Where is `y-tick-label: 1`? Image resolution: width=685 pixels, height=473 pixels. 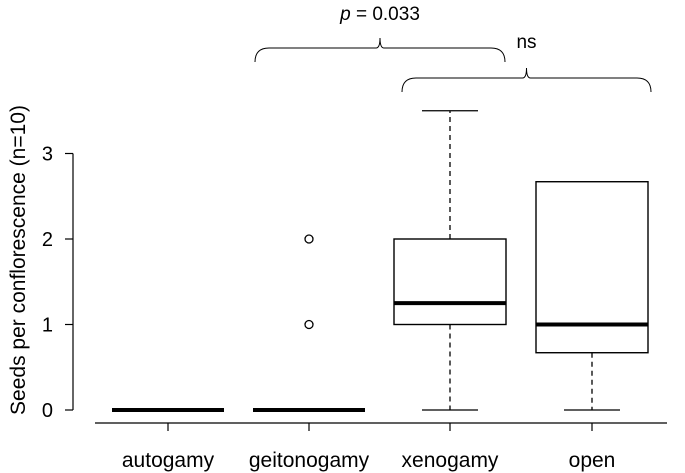 y-tick-label: 1 is located at coordinates (47, 326).